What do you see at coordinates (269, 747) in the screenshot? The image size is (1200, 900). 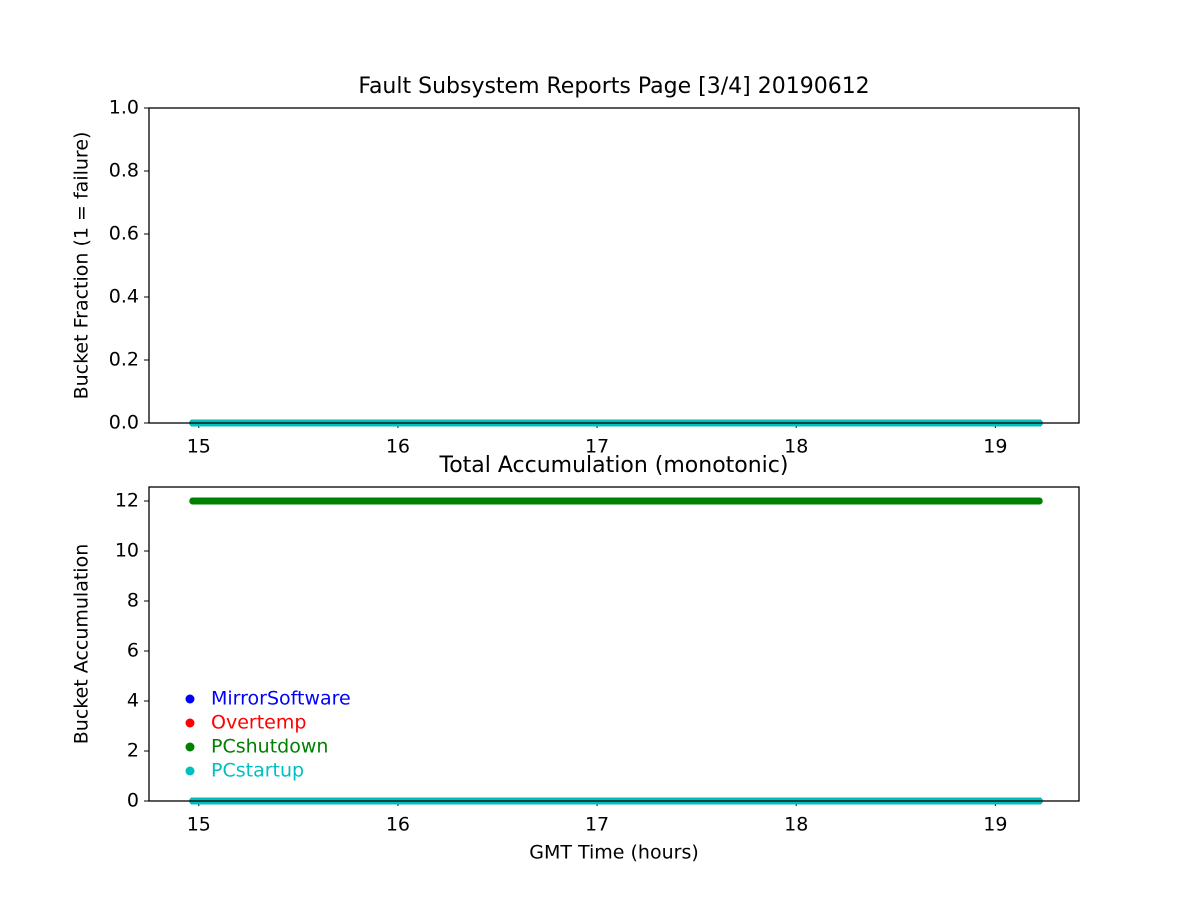 I see `legend-label: PCshutdown` at bounding box center [269, 747].